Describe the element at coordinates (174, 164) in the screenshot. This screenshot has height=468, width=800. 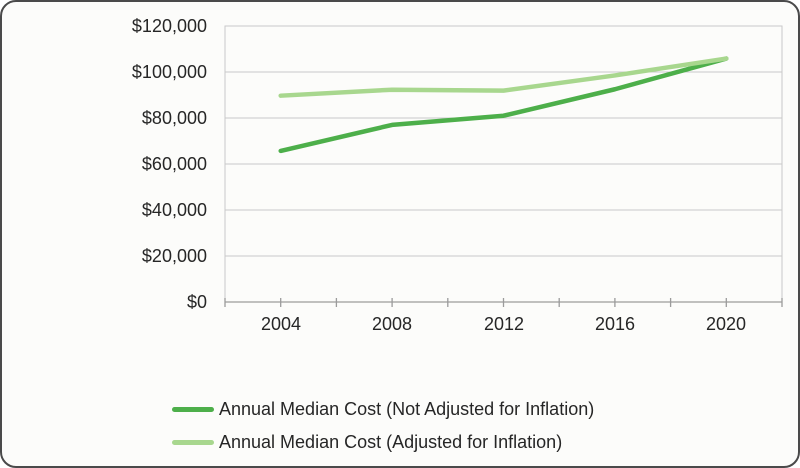
I see `y-axis-label: $60,000` at that location.